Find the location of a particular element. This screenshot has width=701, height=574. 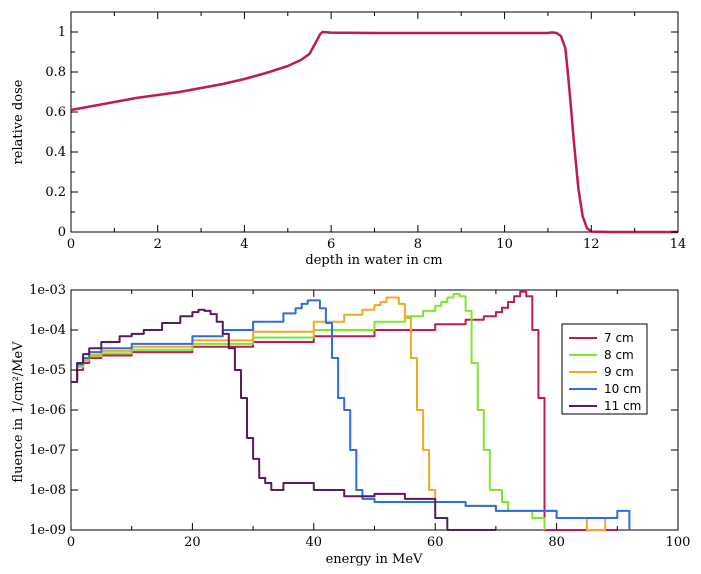

x-tick-label: 8 is located at coordinates (418, 244).